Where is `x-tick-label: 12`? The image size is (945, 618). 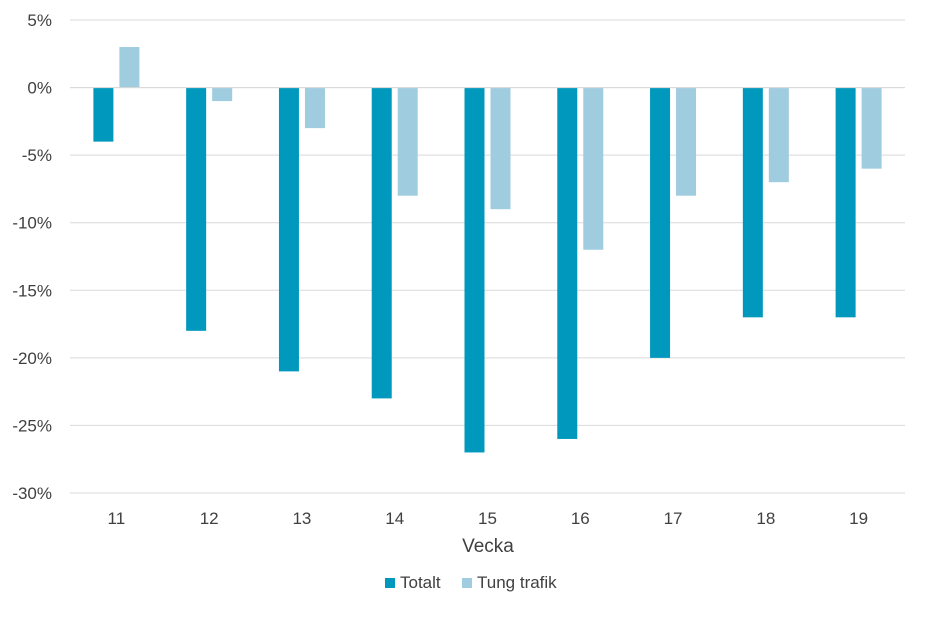
x-tick-label: 12 is located at coordinates (209, 518).